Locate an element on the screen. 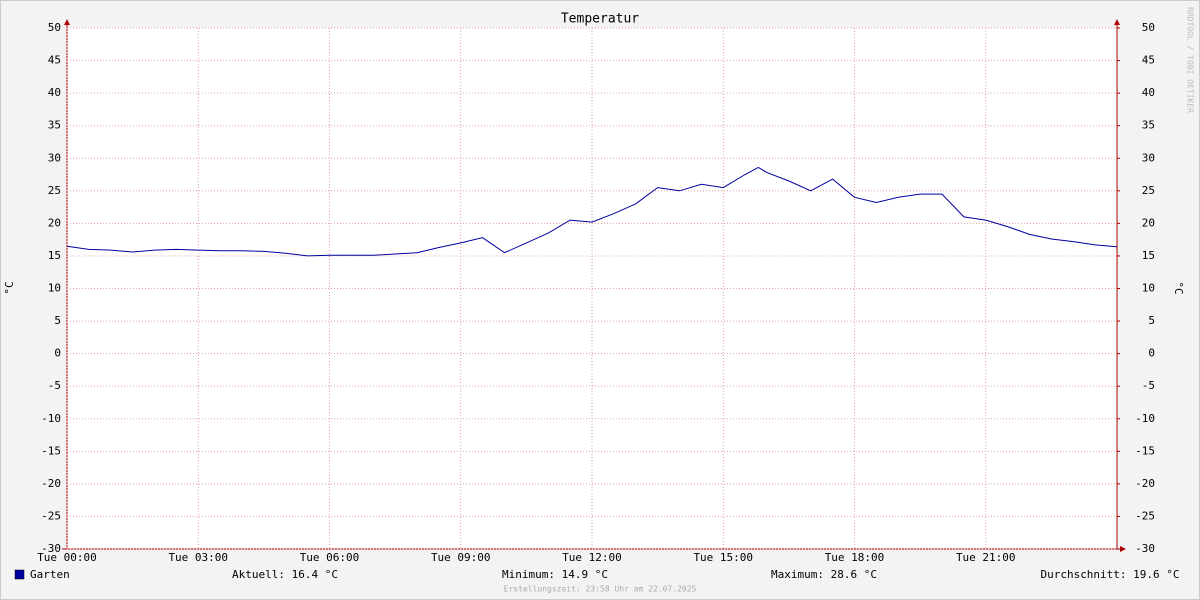  y2-tick-label: 35 is located at coordinates (1148, 125).